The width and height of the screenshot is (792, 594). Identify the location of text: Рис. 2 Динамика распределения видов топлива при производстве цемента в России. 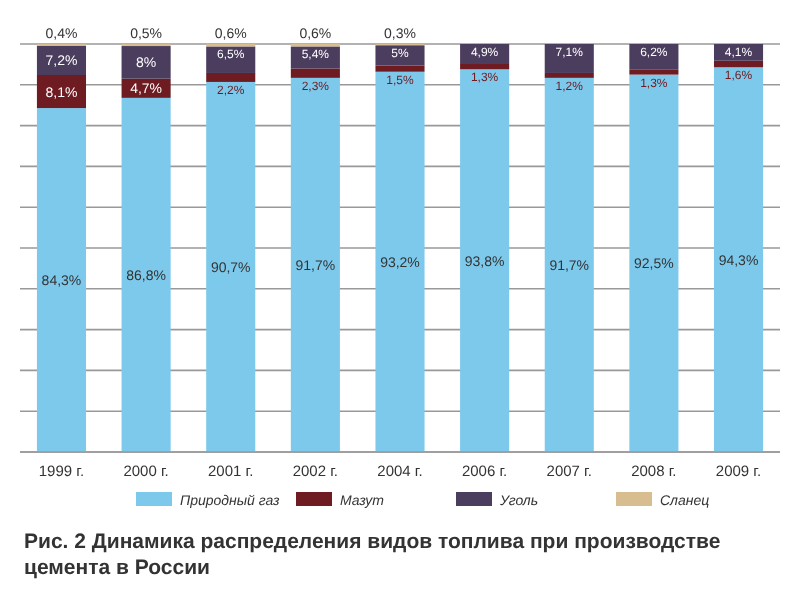
(372, 555).